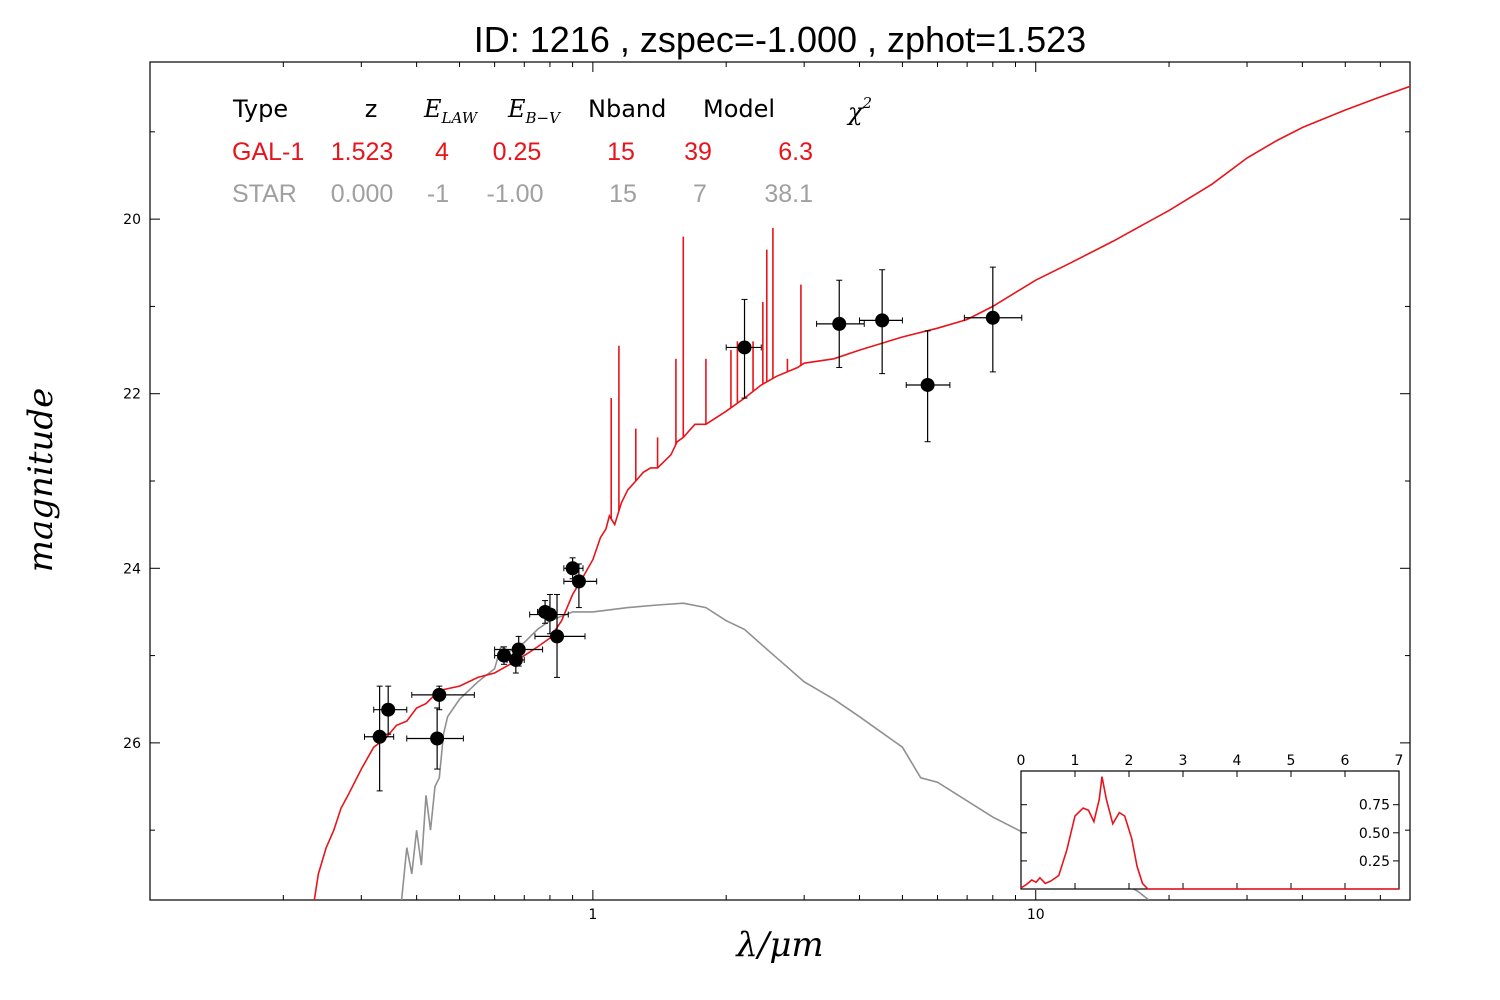 This screenshot has width=1500, height=1000. I want to click on inset-frame, so click(1210, 830).